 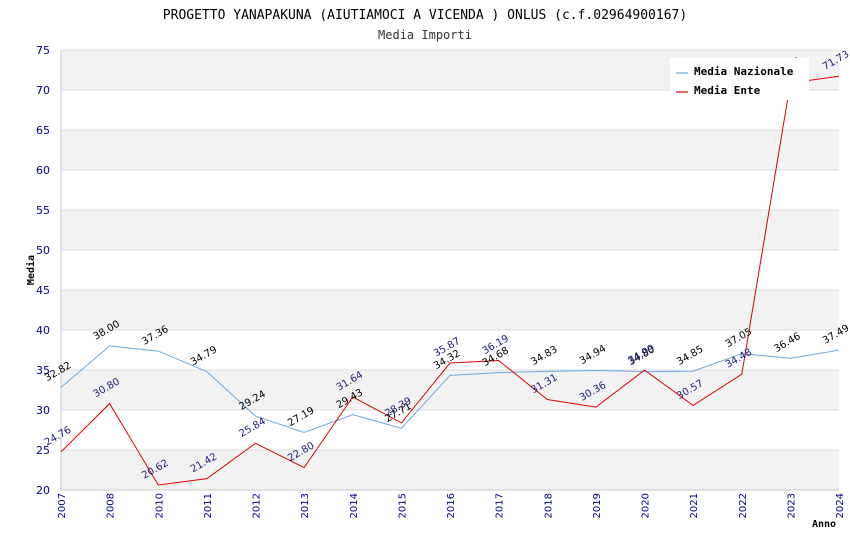 What do you see at coordinates (840, 505) in the screenshot?
I see `x-tick-label: 2024` at bounding box center [840, 505].